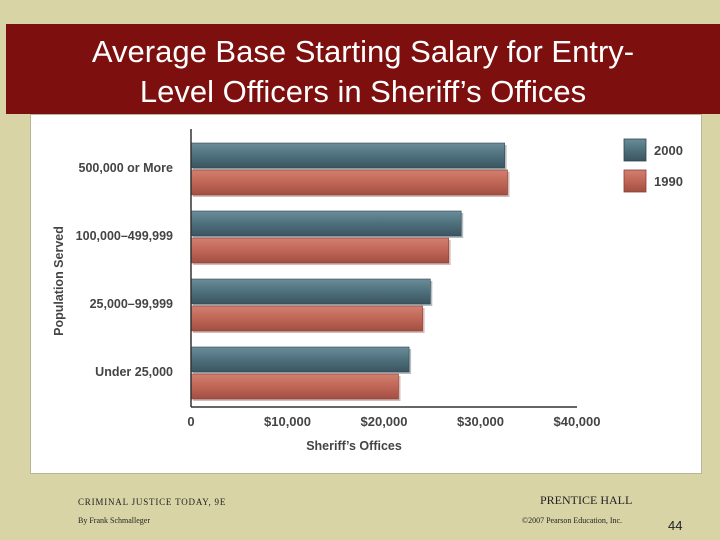  Describe the element at coordinates (152, 502) in the screenshot. I see `footer-book-title: CRIMINAL JUSTICE TODAY, 9E` at that location.